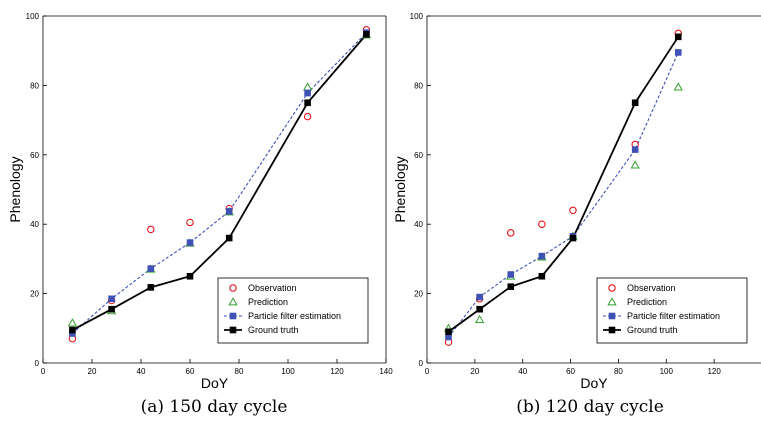  Describe the element at coordinates (386, 371) in the screenshot. I see `x-tick-label: 140` at that location.